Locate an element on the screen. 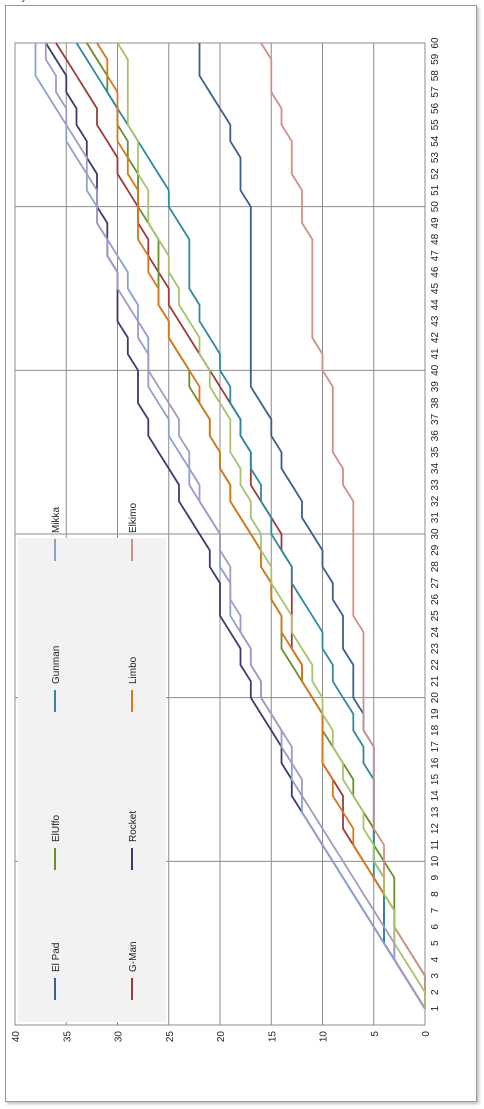  legend-label: Rocco is located at coordinates (14, 1).